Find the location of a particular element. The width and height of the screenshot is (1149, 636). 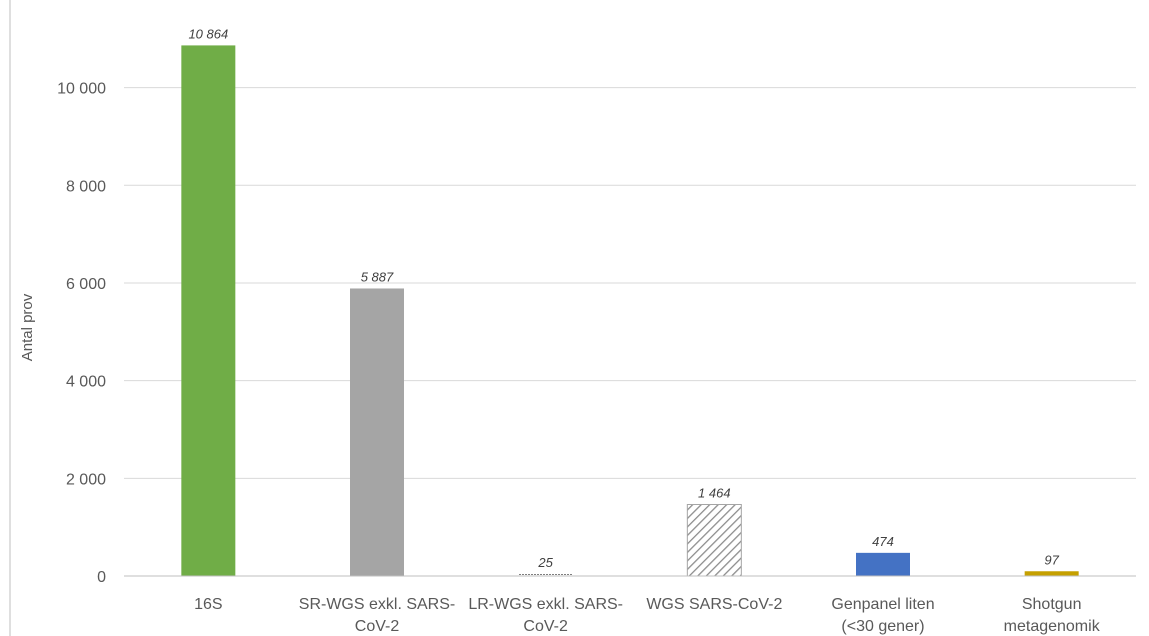

data-label: 10 864 is located at coordinates (208, 33).